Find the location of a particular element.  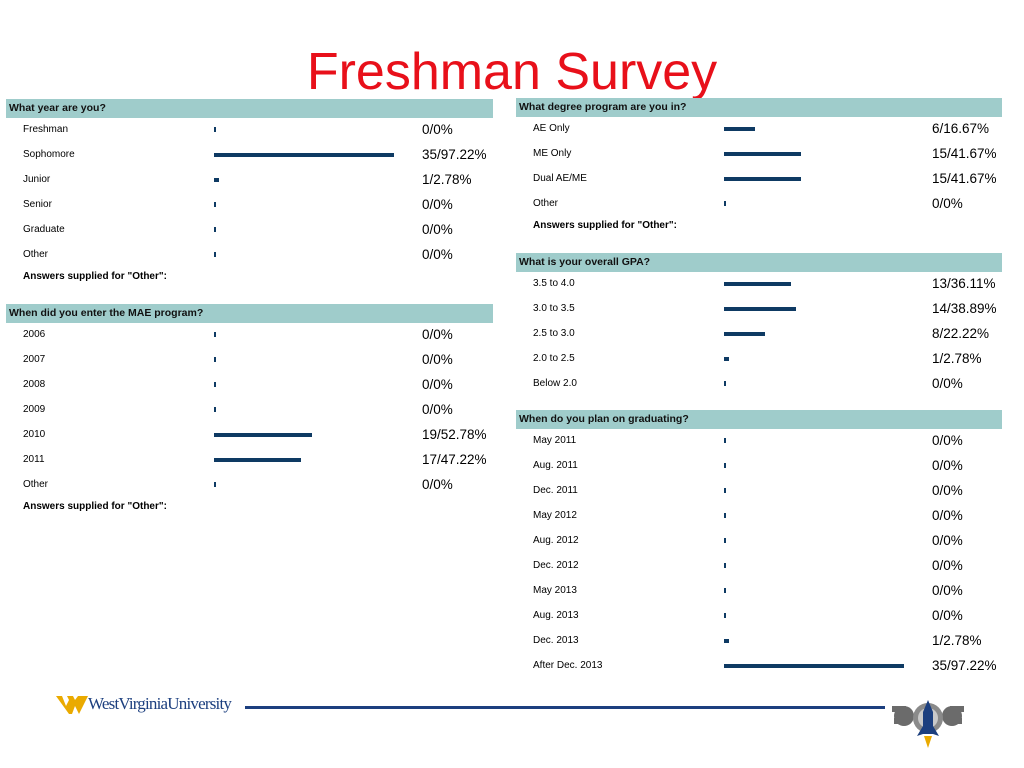

question-header: When did you enter the MAE program? is located at coordinates (249, 313).